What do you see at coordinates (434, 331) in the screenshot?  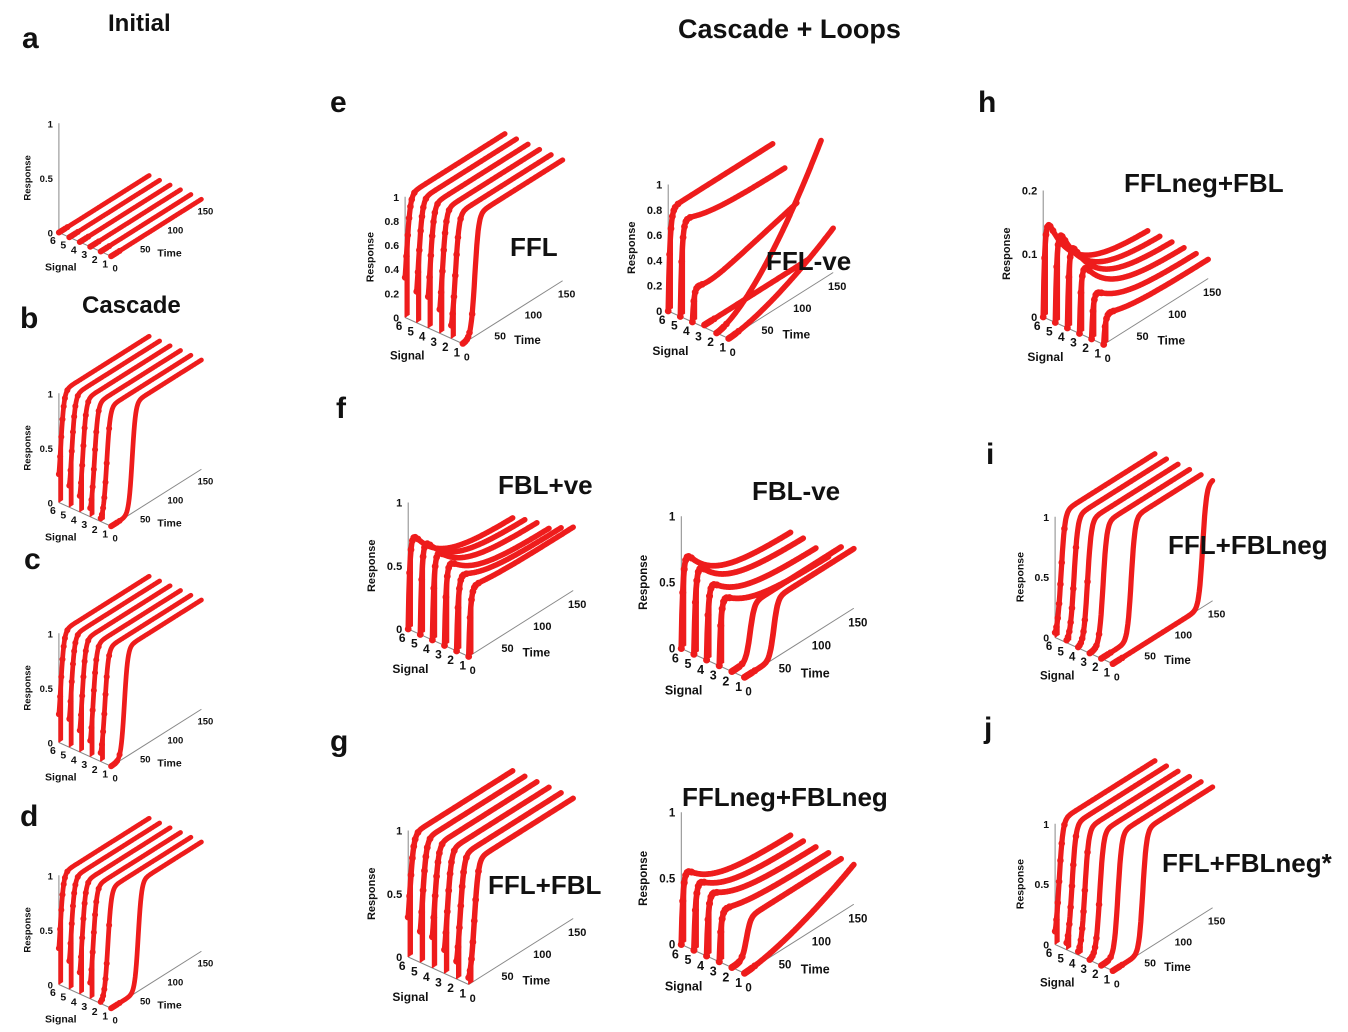 I see `signal-axis-line` at bounding box center [434, 331].